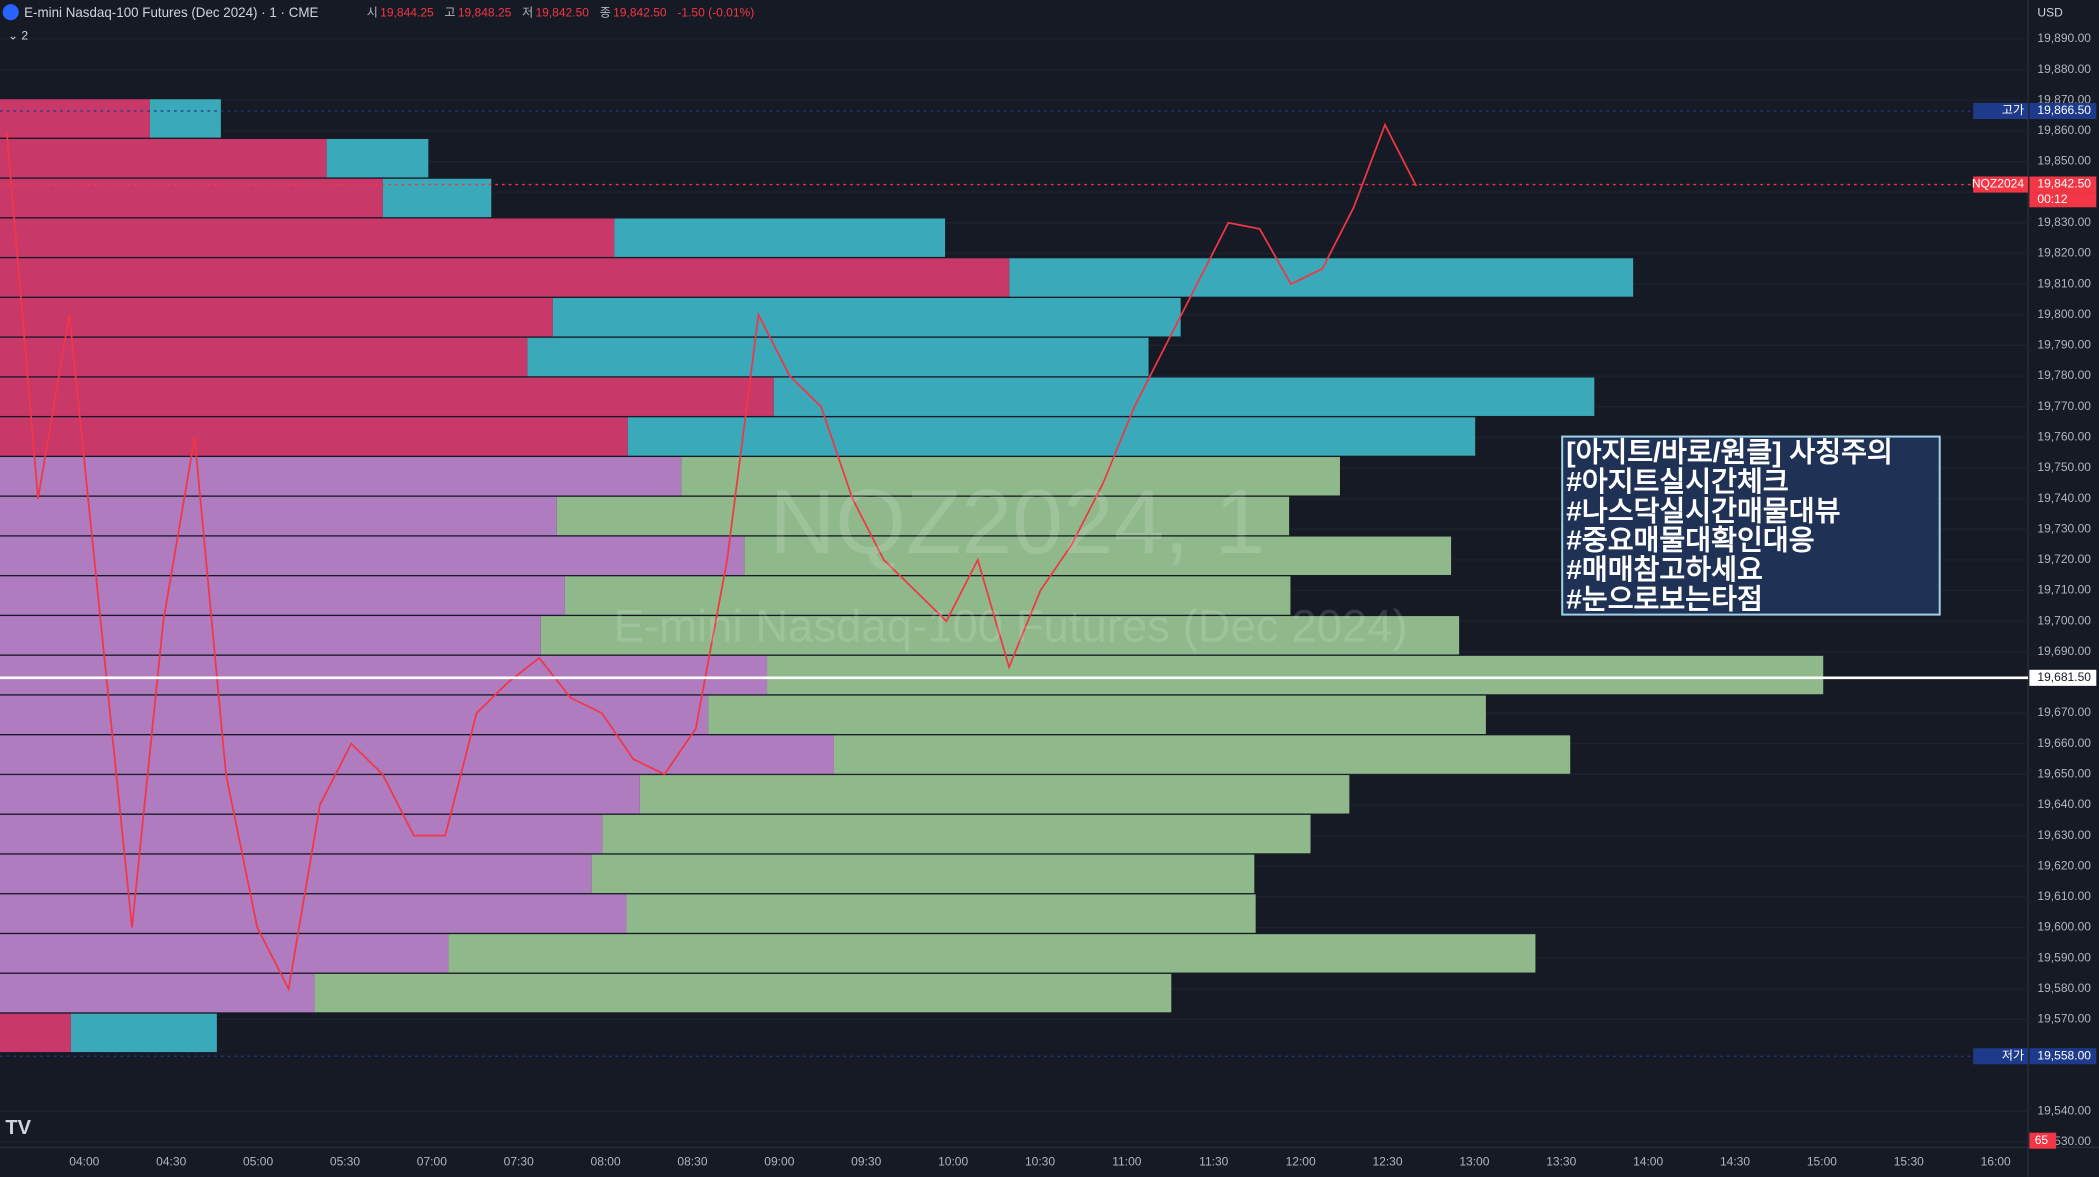  Describe the element at coordinates (1998, 184) in the screenshot. I see `price-marker-name: NQZ2024` at that location.